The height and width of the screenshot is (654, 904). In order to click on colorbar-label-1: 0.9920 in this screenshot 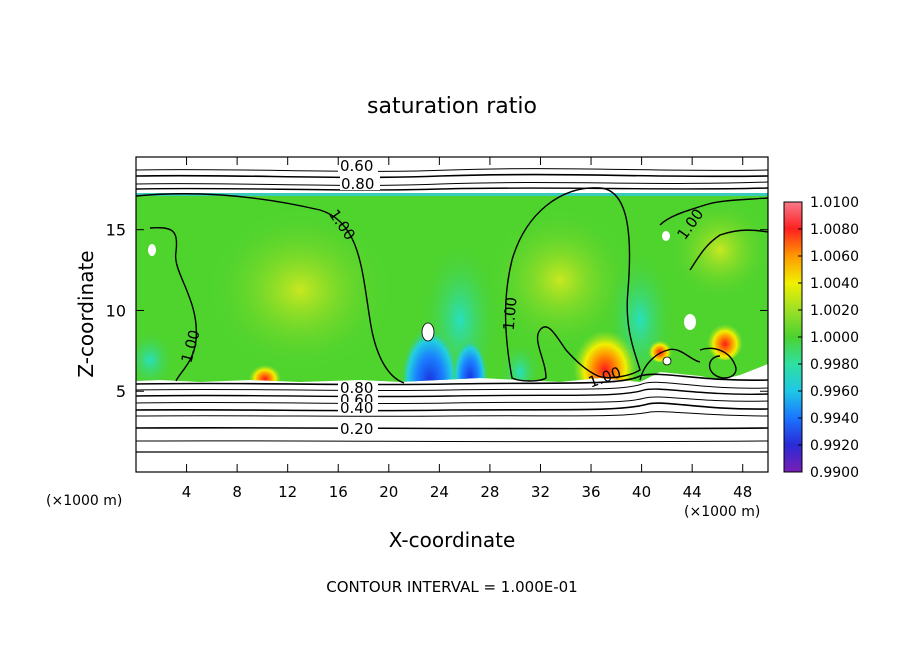, I will do `click(834, 446)`.